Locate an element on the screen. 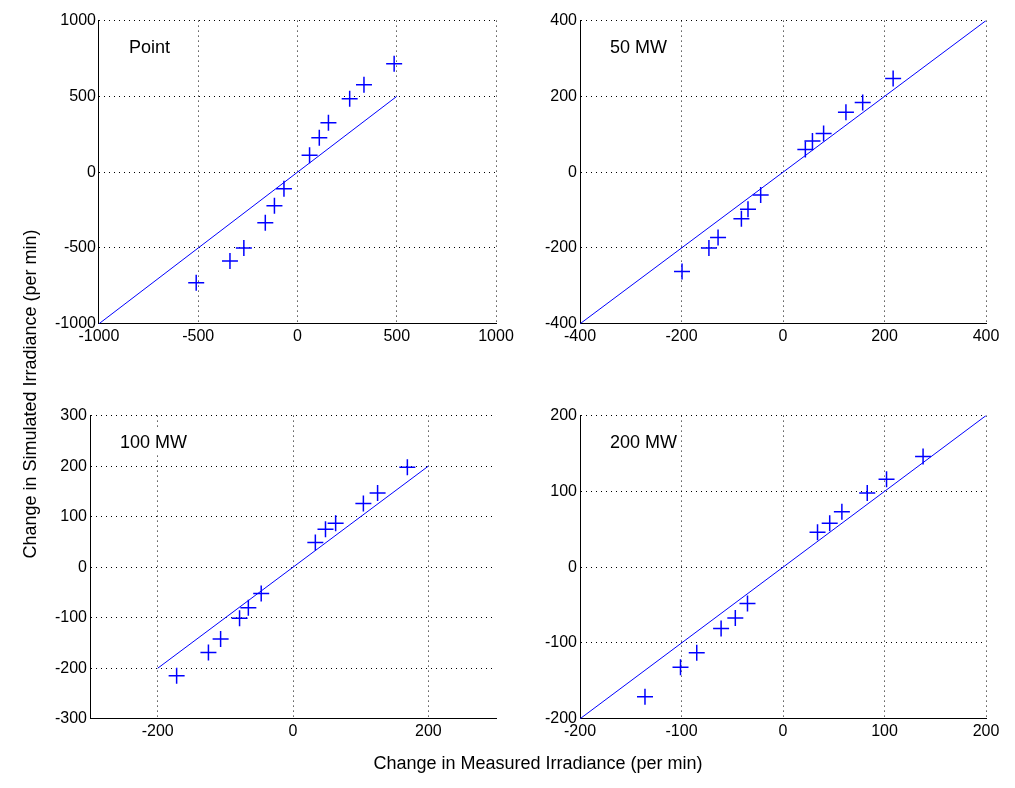  y-tick-label: 400 is located at coordinates (564, 20).